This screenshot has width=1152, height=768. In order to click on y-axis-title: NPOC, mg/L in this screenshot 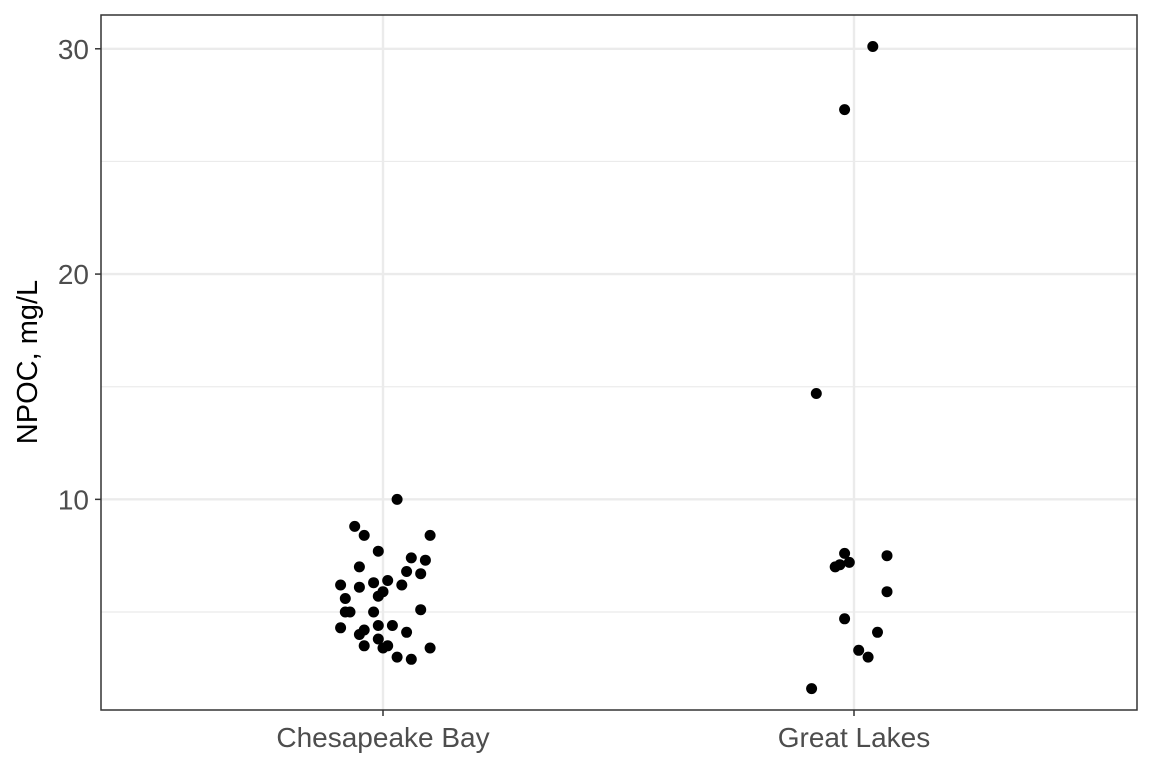, I will do `click(28, 362)`.